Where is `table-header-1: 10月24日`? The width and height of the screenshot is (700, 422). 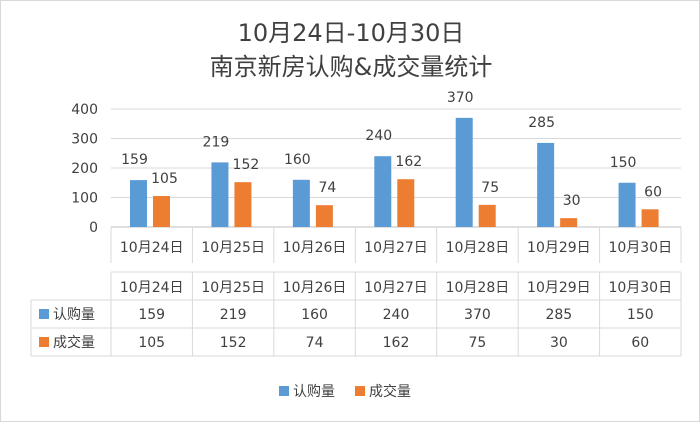 table-header-1: 10月24日 is located at coordinates (152, 288).